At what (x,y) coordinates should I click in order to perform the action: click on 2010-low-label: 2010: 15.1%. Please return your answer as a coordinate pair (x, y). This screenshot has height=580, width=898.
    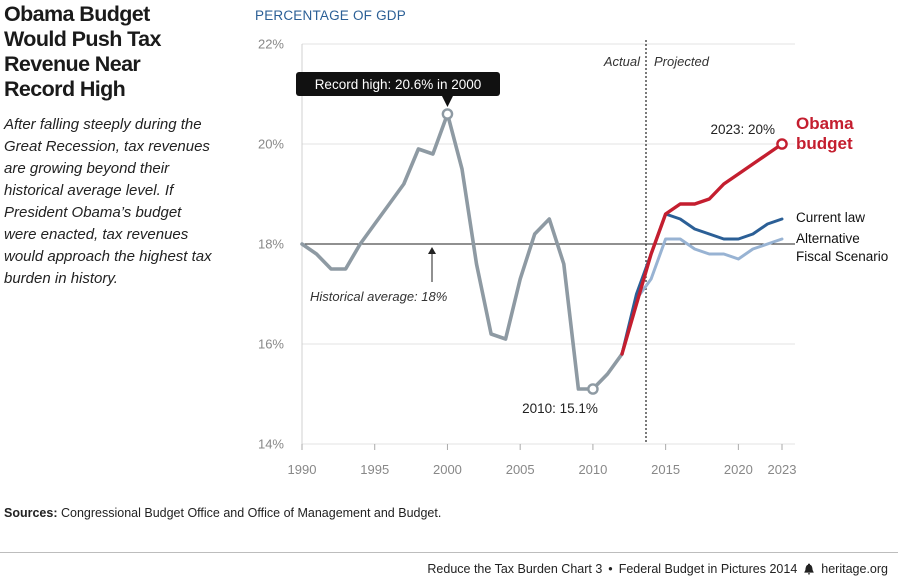
    Looking at the image, I should click on (560, 408).